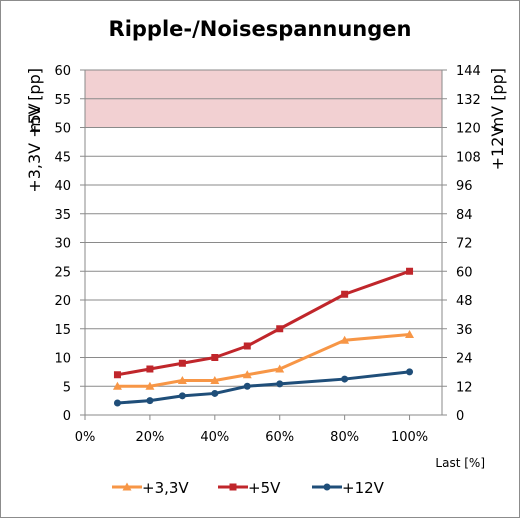 The height and width of the screenshot is (518, 520). What do you see at coordinates (344, 437) in the screenshot?
I see `x-tick-label: 80%` at bounding box center [344, 437].